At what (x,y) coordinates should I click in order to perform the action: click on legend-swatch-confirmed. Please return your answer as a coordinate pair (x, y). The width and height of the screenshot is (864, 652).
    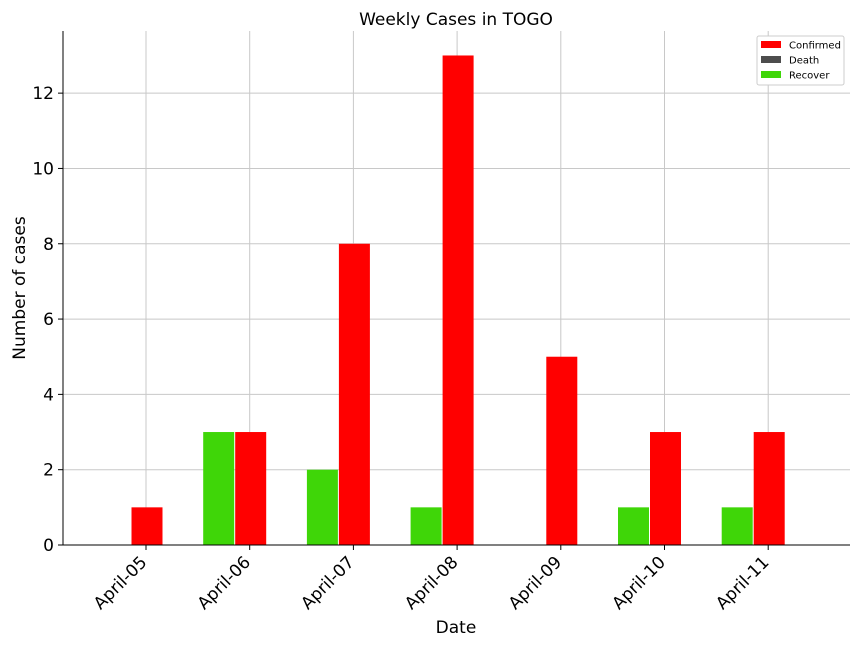
    Looking at the image, I should click on (771, 44).